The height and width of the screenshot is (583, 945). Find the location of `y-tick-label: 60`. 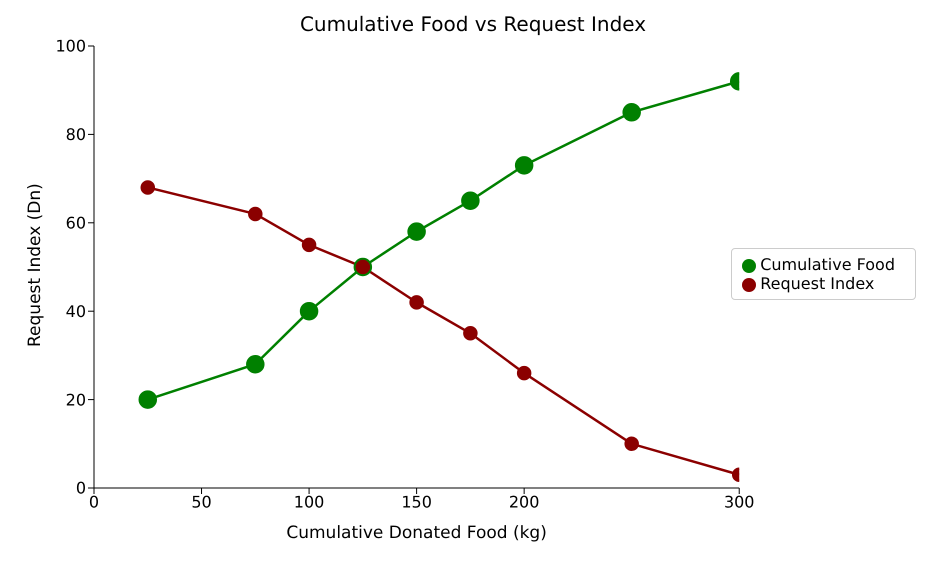

y-tick-label: 60 is located at coordinates (76, 222).